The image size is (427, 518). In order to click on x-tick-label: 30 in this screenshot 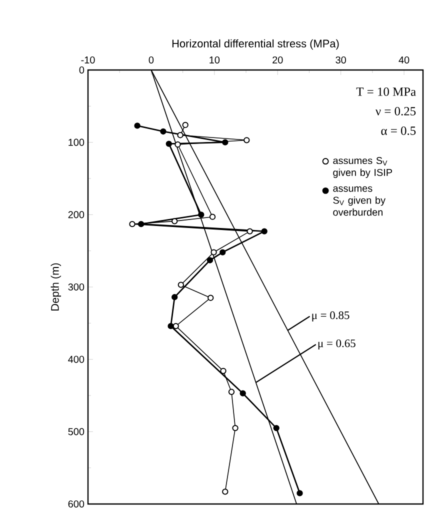, I will do `click(341, 60)`.